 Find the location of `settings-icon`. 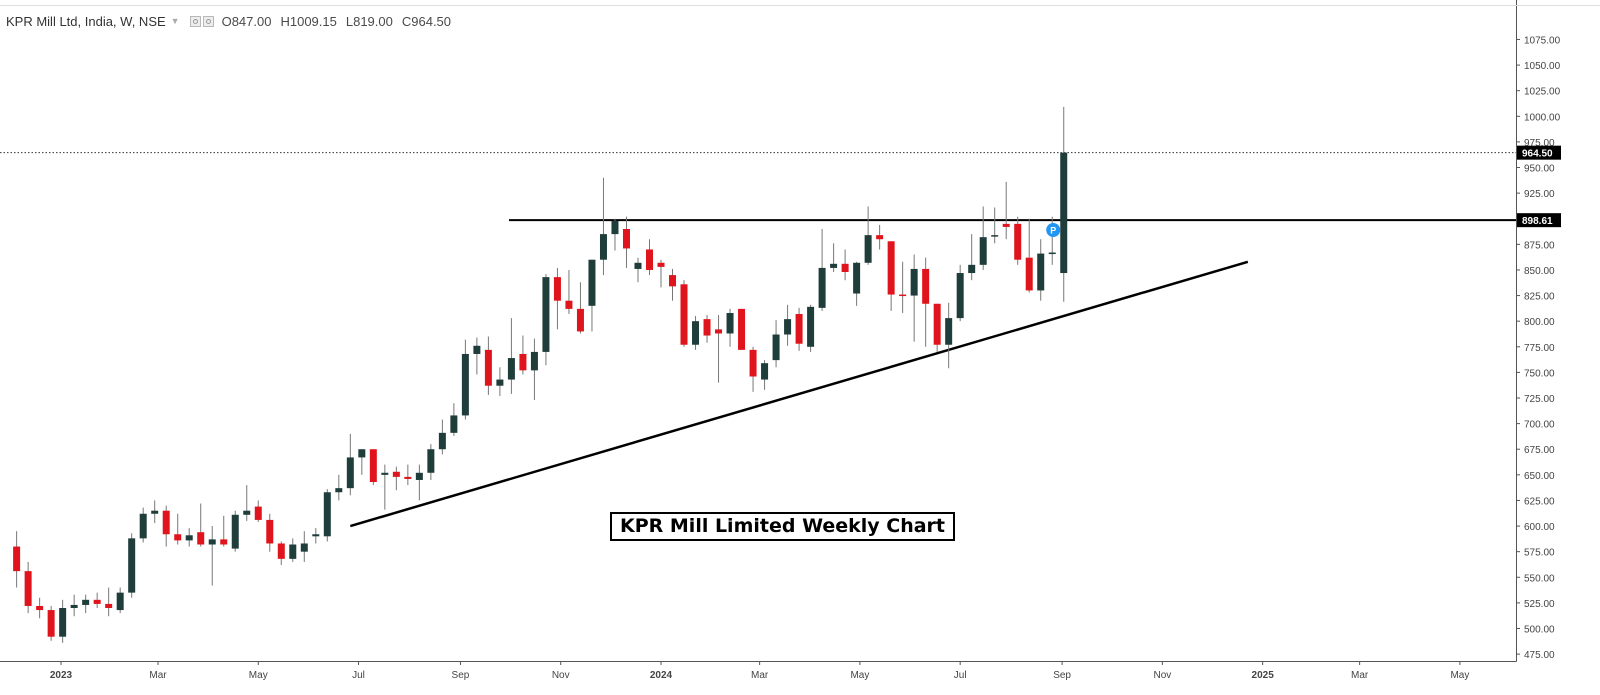

settings-icon is located at coordinates (208, 21).